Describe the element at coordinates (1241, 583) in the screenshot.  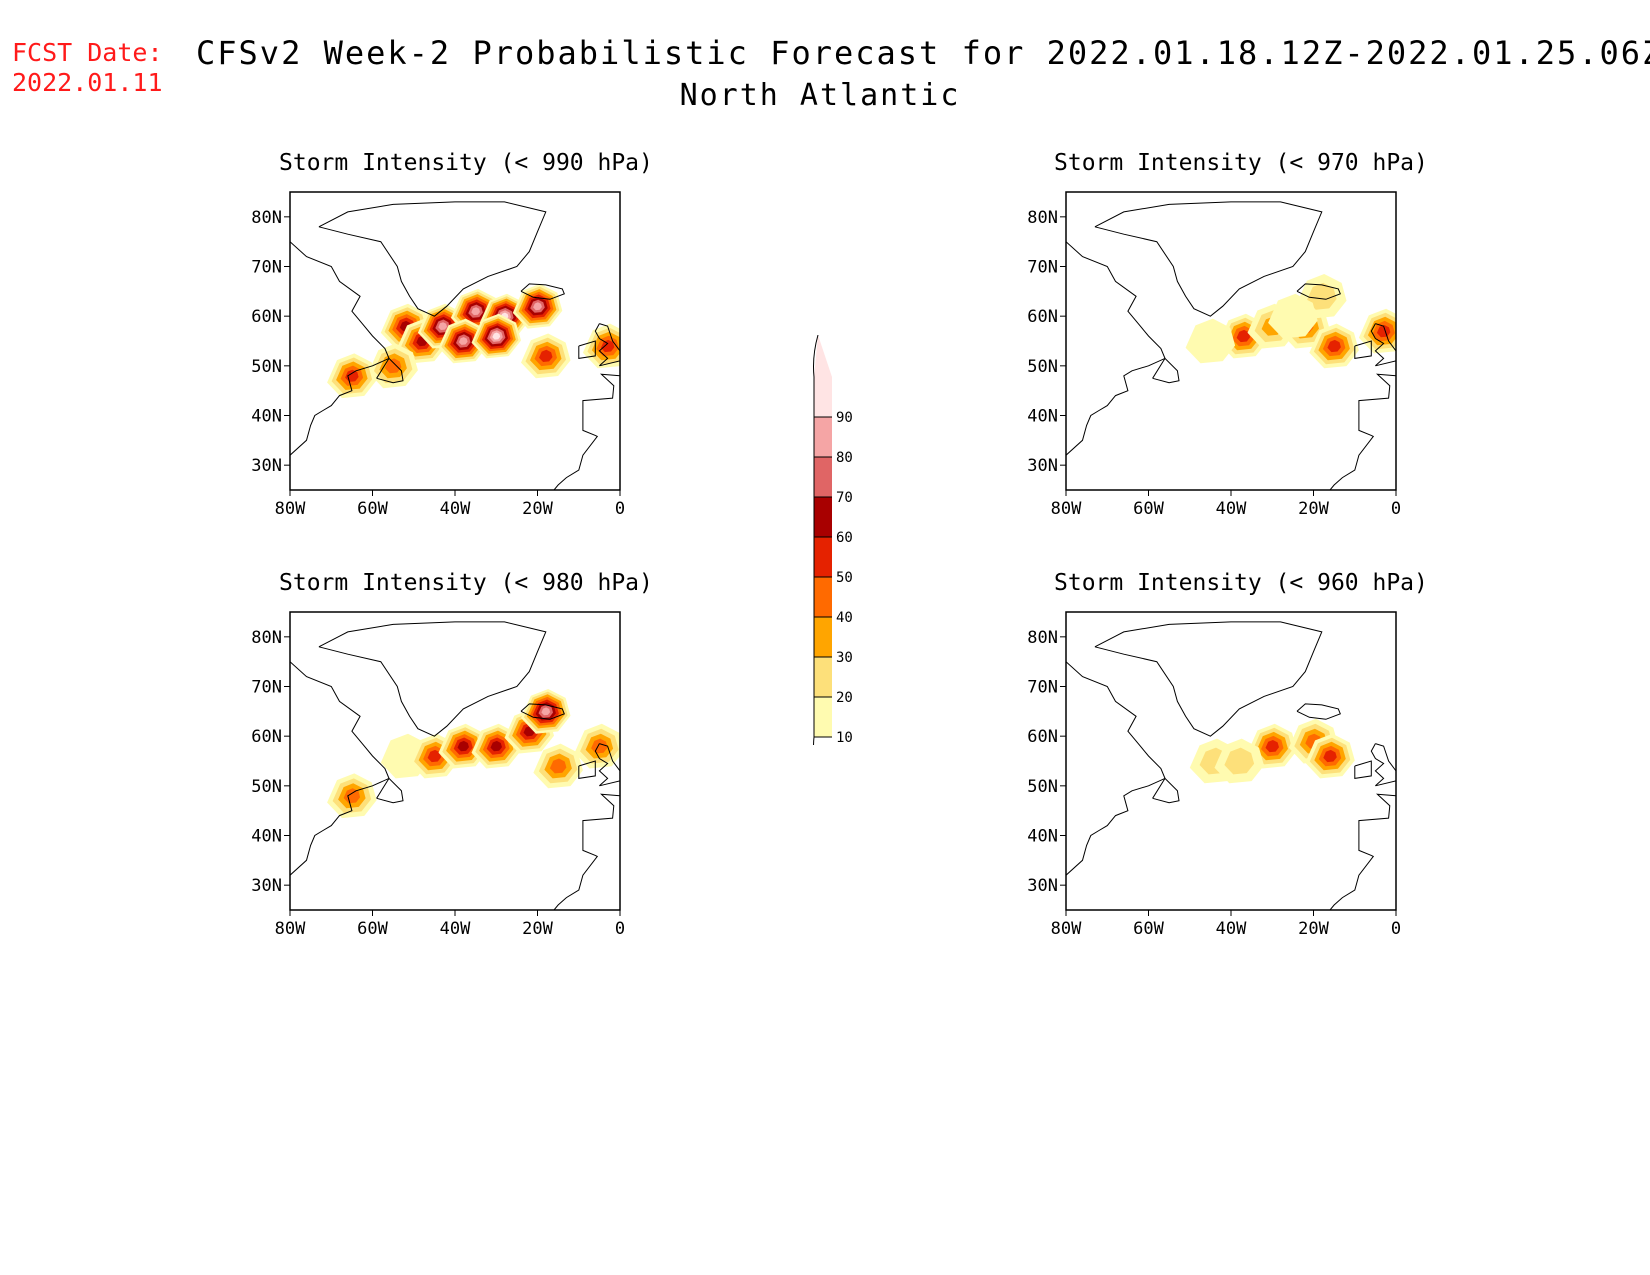
I see `panel-title: Storm Intensity (< 960 hPa)` at that location.